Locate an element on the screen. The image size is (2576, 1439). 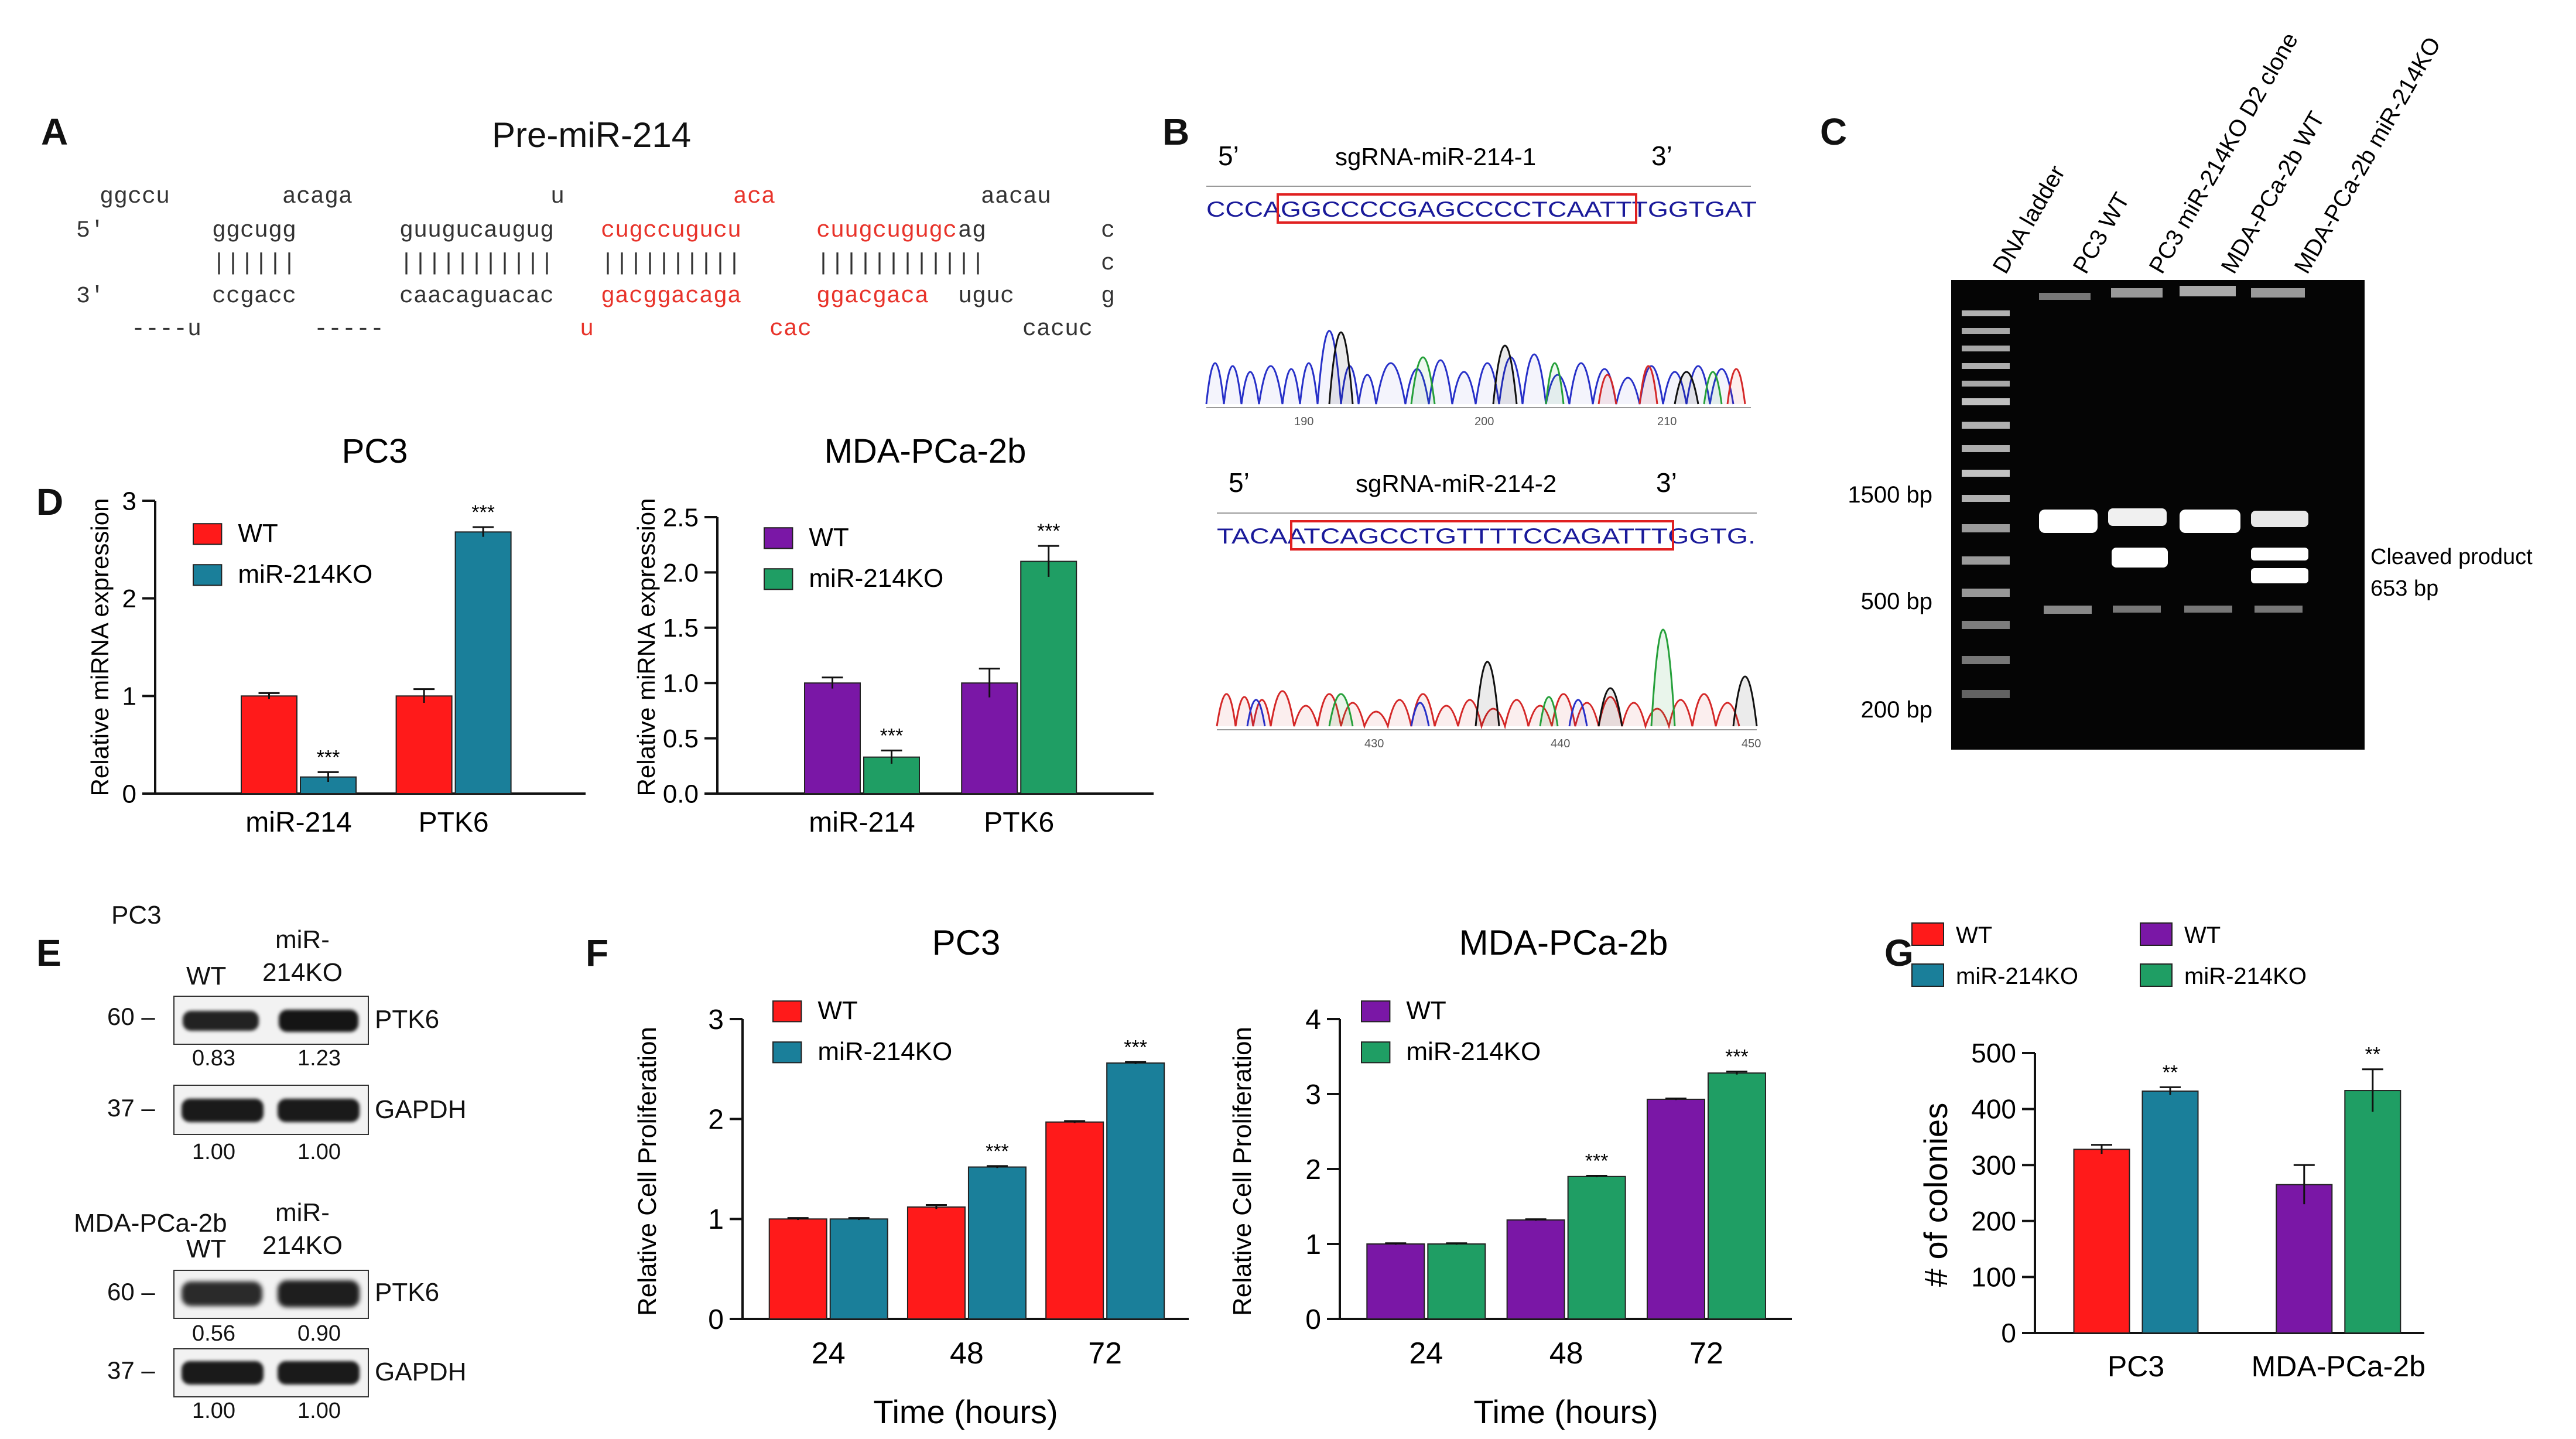
y-tick-label: 4 is located at coordinates (1313, 1019).